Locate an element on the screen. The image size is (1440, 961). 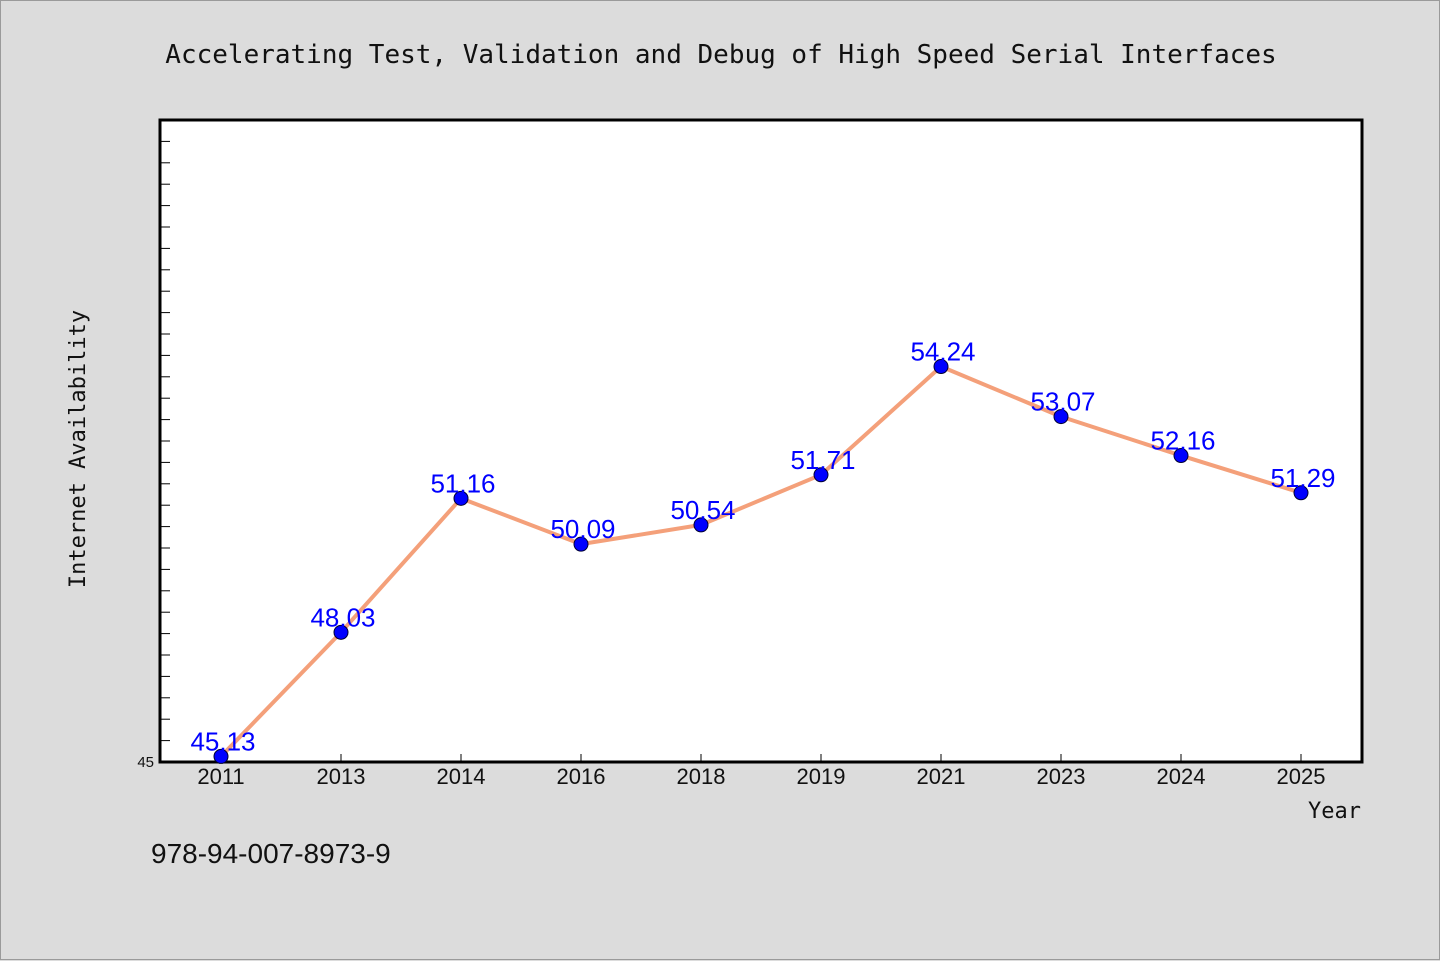
data-label: 50.54 is located at coordinates (702, 510).